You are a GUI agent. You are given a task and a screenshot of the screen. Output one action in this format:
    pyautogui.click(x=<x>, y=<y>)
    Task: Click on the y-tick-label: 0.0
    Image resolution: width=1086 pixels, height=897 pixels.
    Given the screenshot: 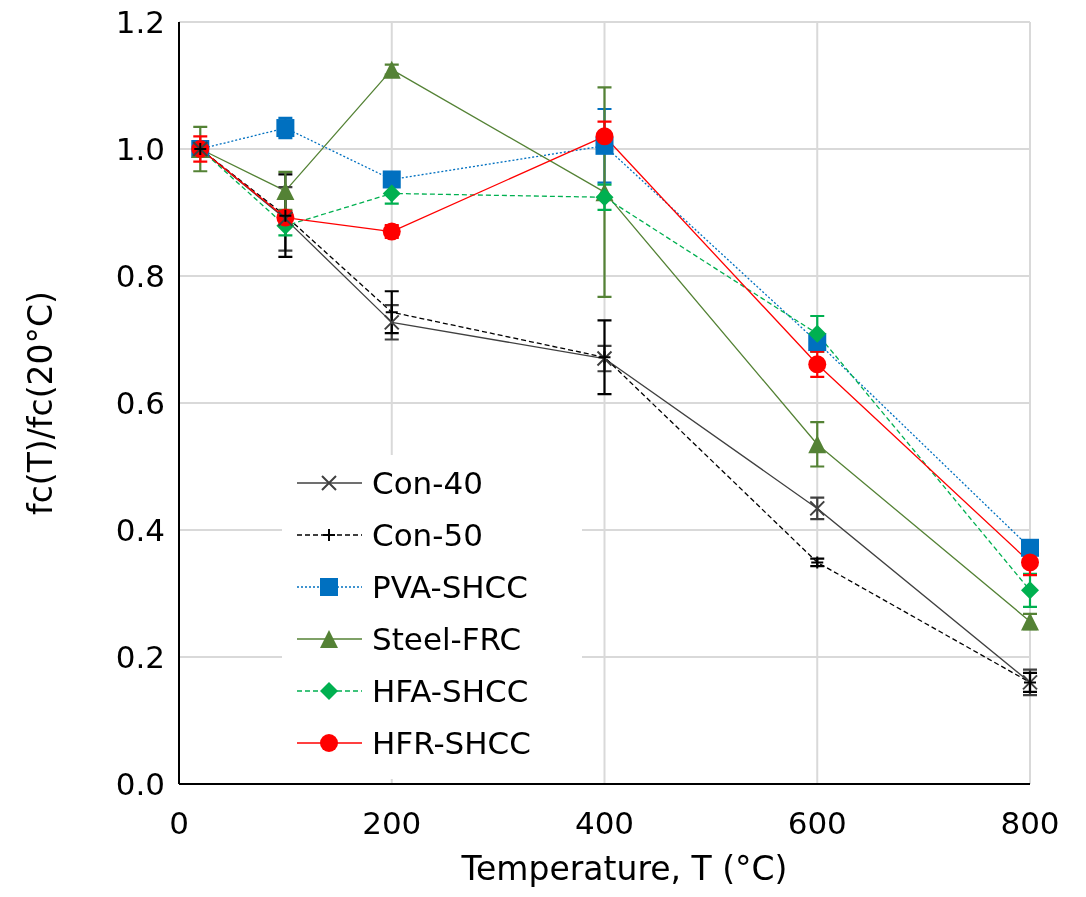 What is the action you would take?
    pyautogui.click(x=140, y=784)
    